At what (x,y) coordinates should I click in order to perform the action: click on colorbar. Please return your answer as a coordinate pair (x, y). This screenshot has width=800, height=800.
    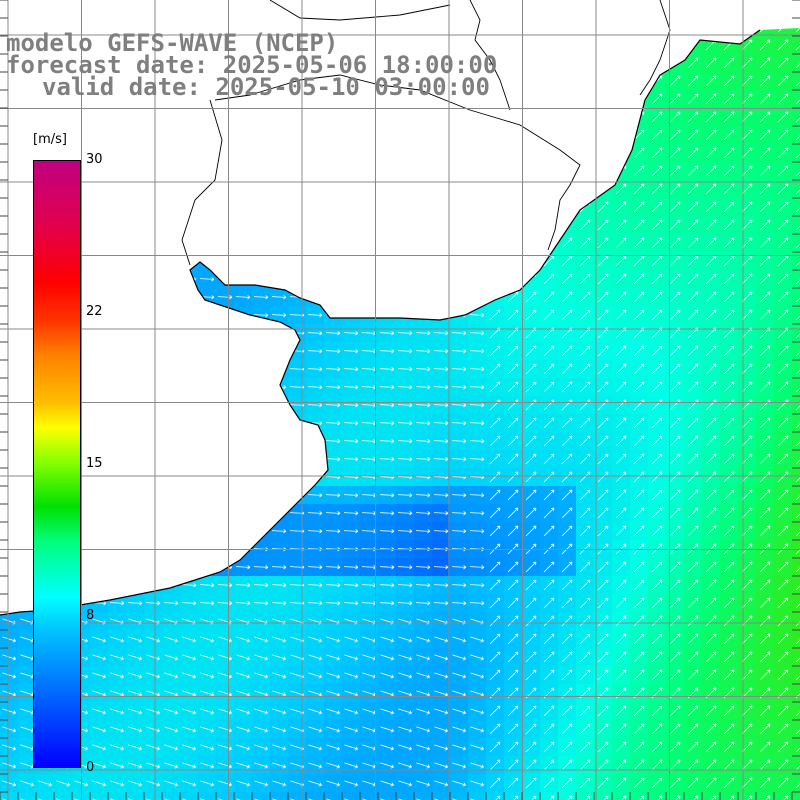
    Looking at the image, I should click on (57, 464).